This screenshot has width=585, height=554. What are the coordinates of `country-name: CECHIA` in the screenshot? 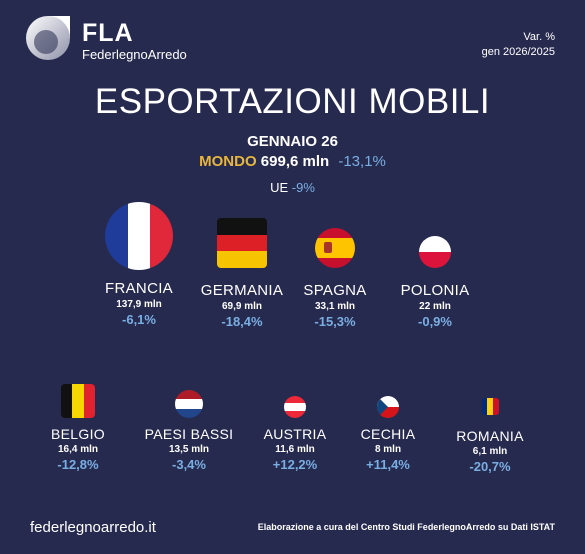 It's located at (388, 434).